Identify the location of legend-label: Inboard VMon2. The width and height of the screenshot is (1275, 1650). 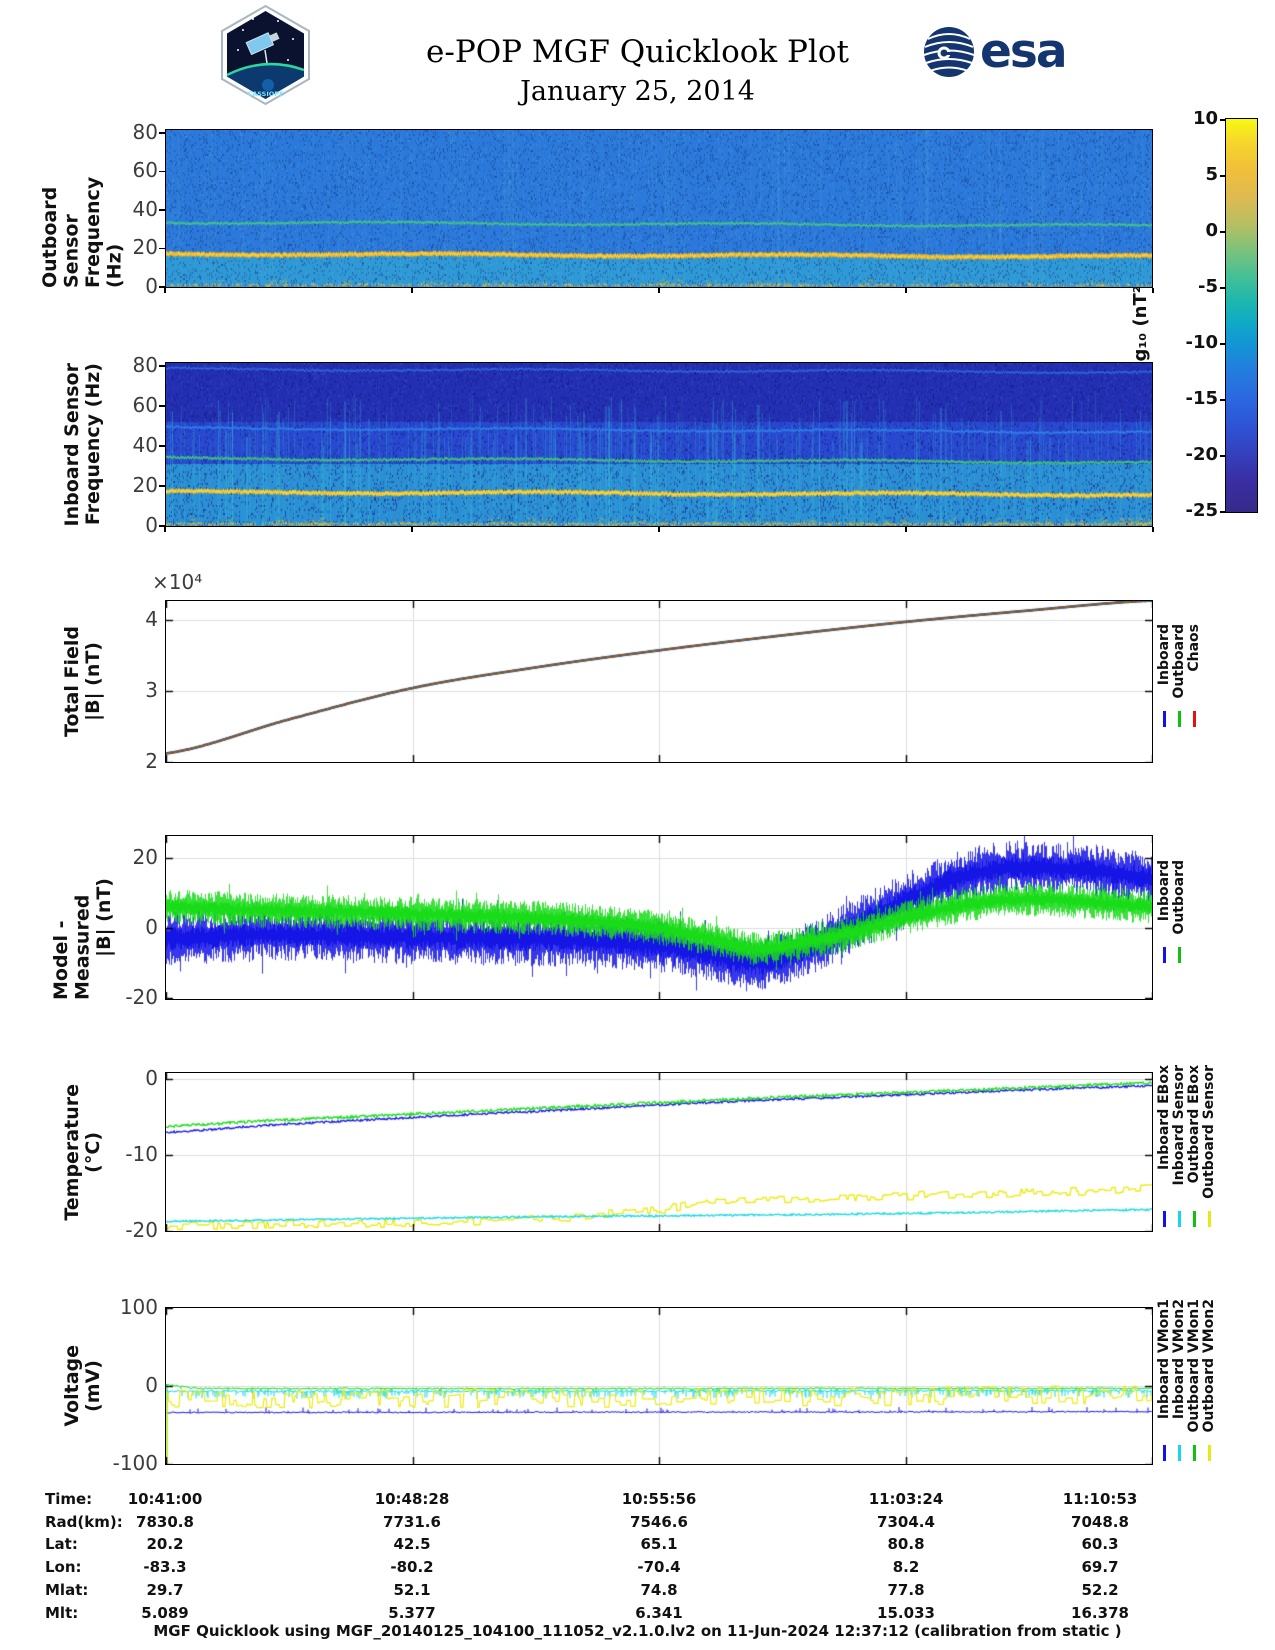
(1179, 1359).